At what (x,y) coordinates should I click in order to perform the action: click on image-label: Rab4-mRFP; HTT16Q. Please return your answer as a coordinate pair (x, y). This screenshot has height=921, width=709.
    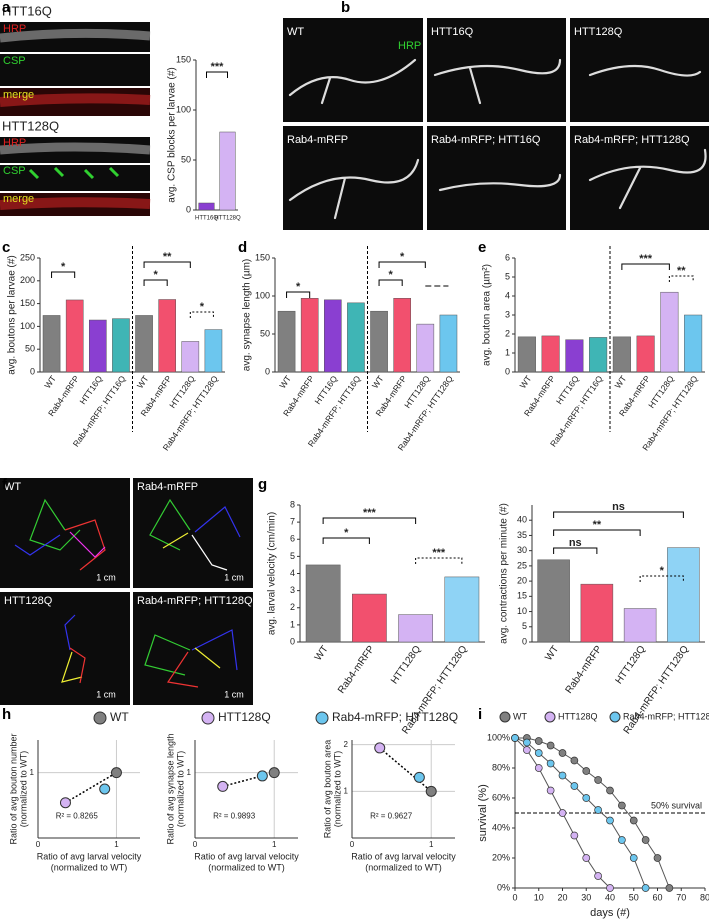
    Looking at the image, I should click on (486, 140).